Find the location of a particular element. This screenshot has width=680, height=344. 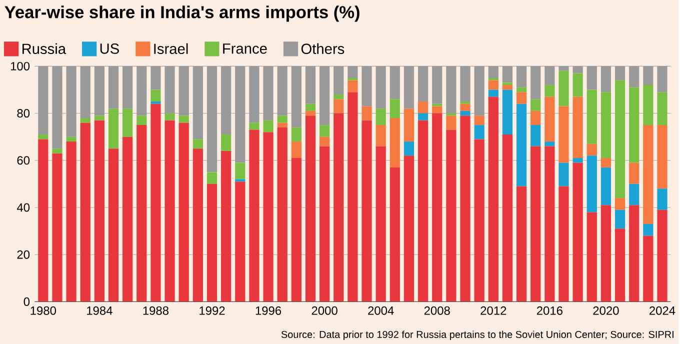

y-tick-label: 100 is located at coordinates (20, 66).